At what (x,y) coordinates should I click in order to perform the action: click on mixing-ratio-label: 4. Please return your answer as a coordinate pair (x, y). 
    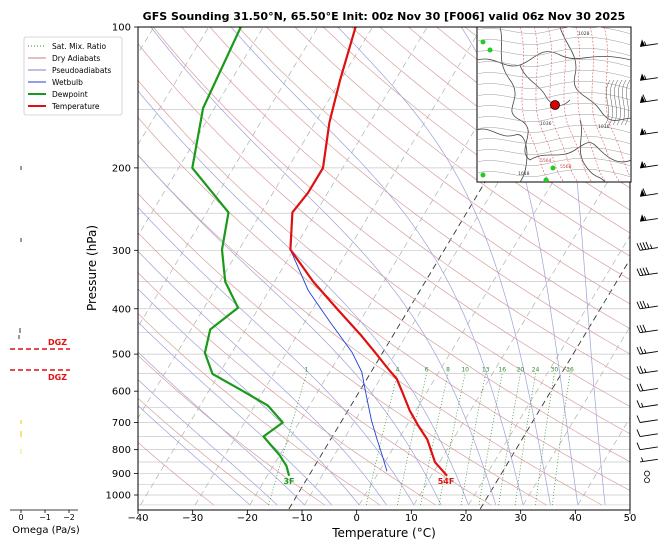
    Looking at the image, I should click on (398, 369).